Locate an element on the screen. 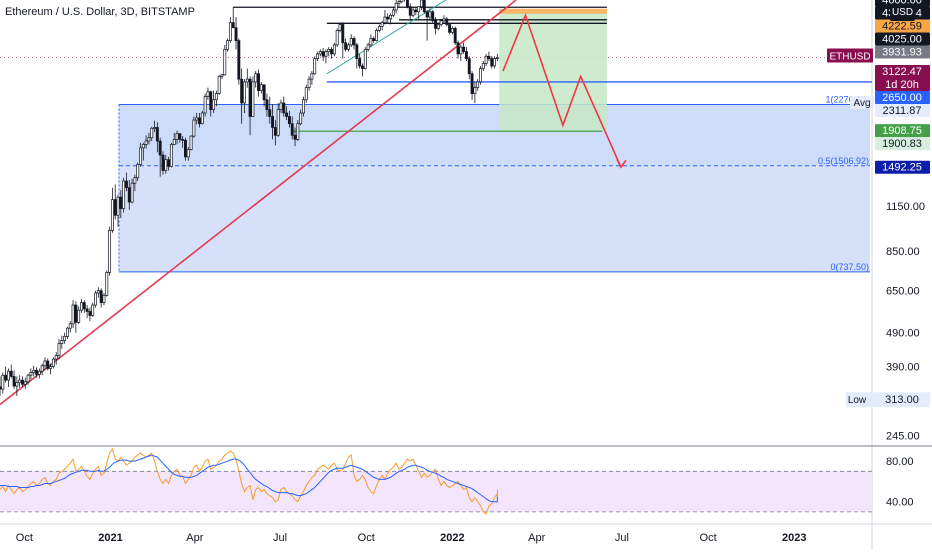 This screenshot has height=555, width=932. price-tag-label: 4222.59 is located at coordinates (902, 27).